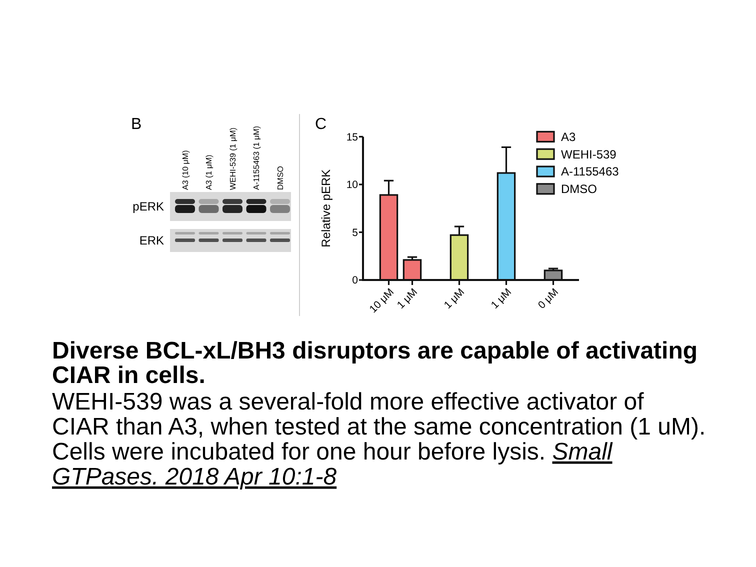 This screenshot has height=567, width=756. What do you see at coordinates (257, 158) in the screenshot?
I see `category-label: A-1155463 (1 μM)` at bounding box center [257, 158].